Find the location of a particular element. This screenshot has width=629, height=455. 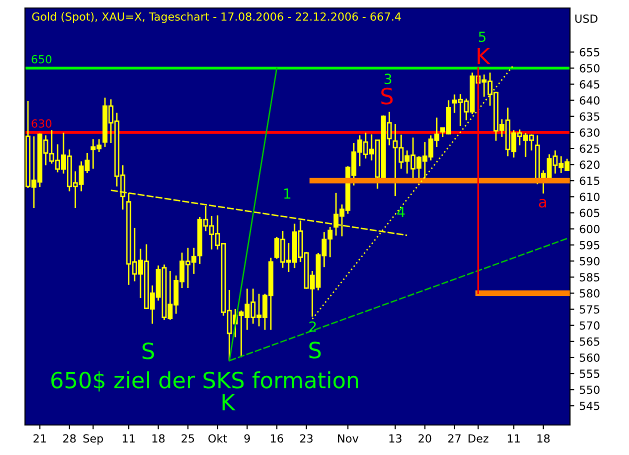

y-tick-label: 590 is located at coordinates (590, 261).